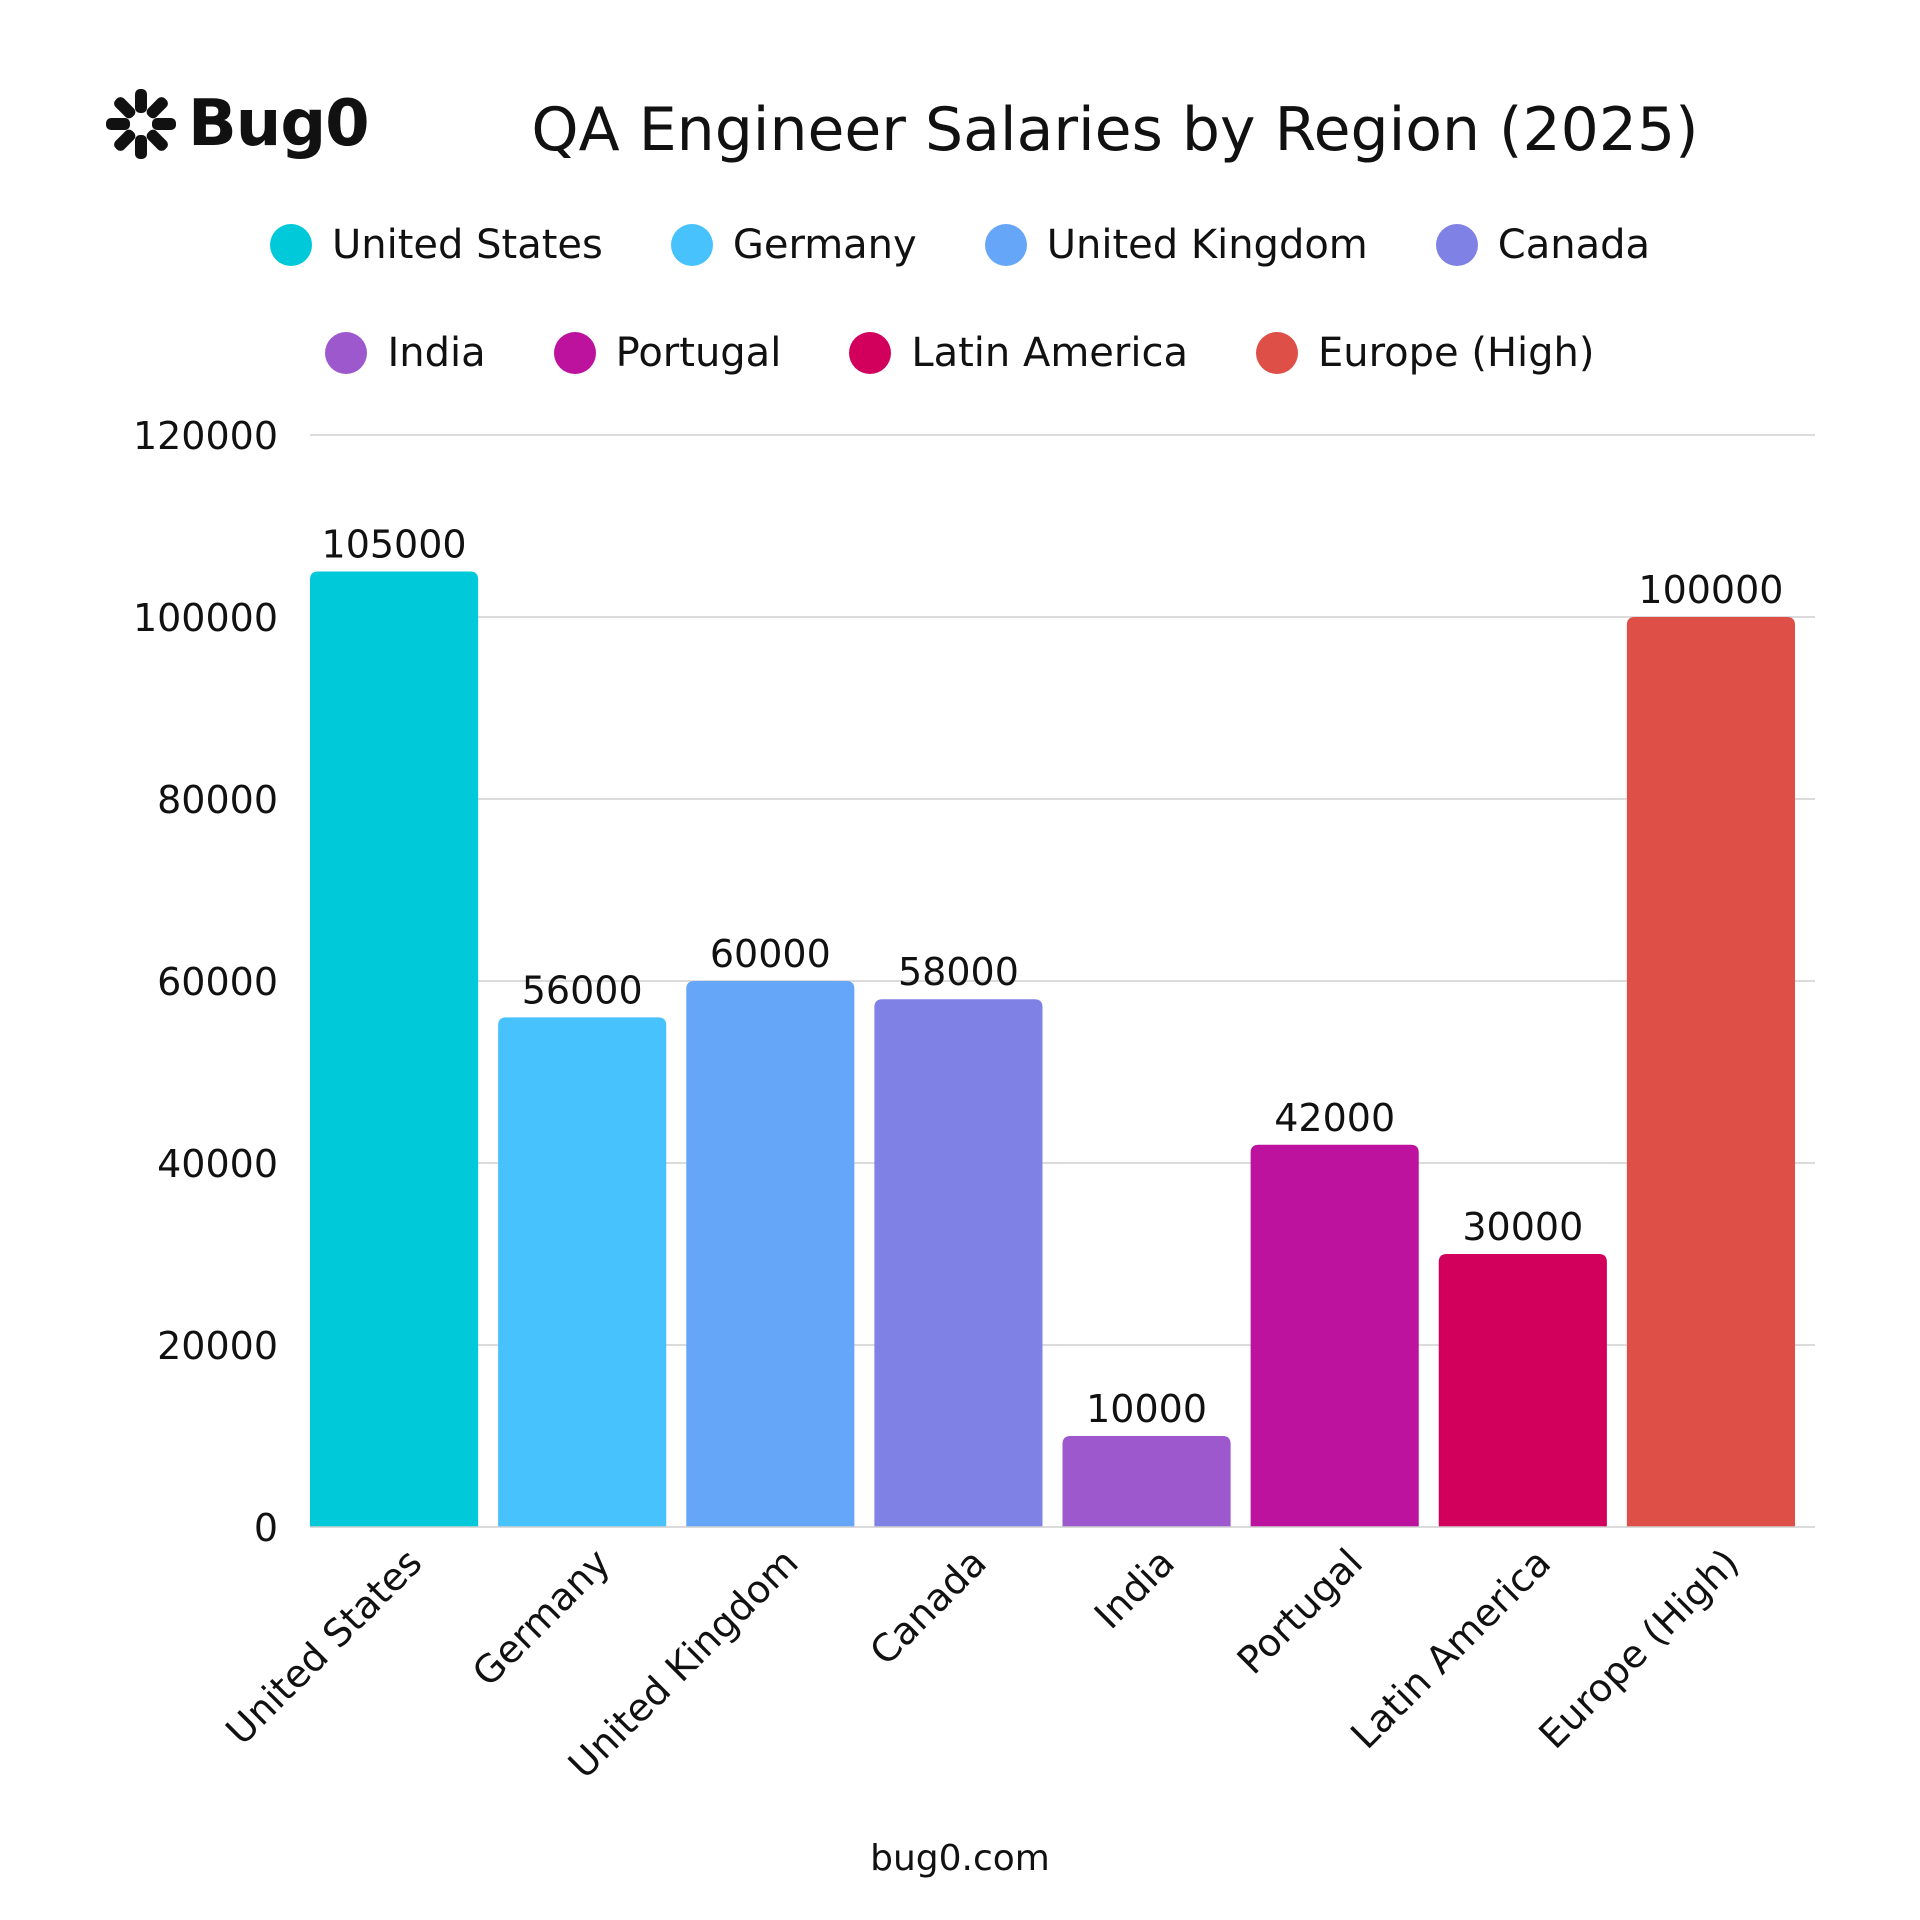 The image size is (1920, 1920). I want to click on data-label: 10000, so click(1146, 1409).